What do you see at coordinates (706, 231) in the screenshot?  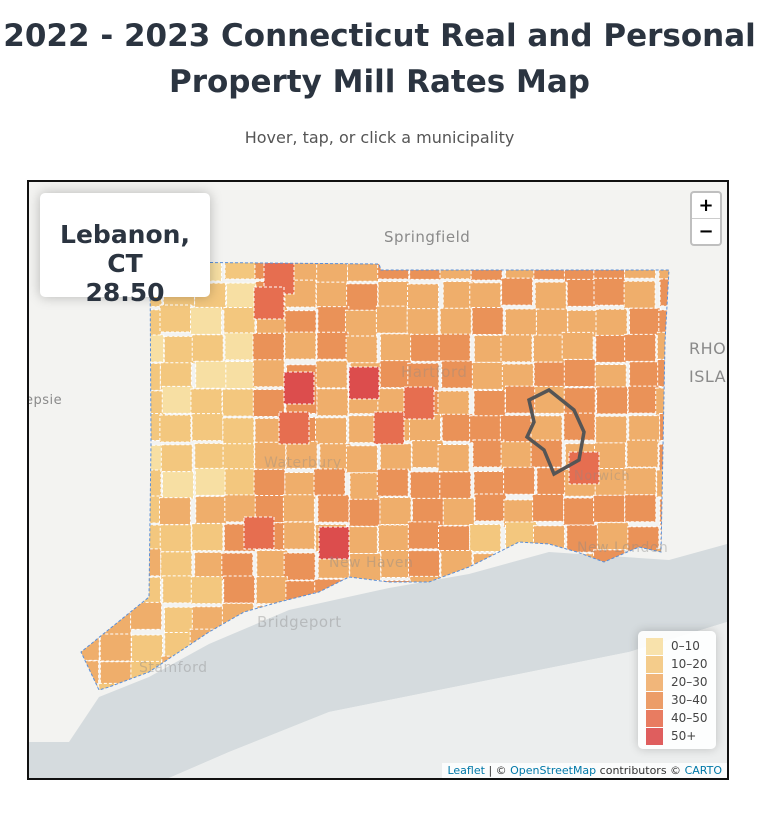 I see `zoom-out: −` at bounding box center [706, 231].